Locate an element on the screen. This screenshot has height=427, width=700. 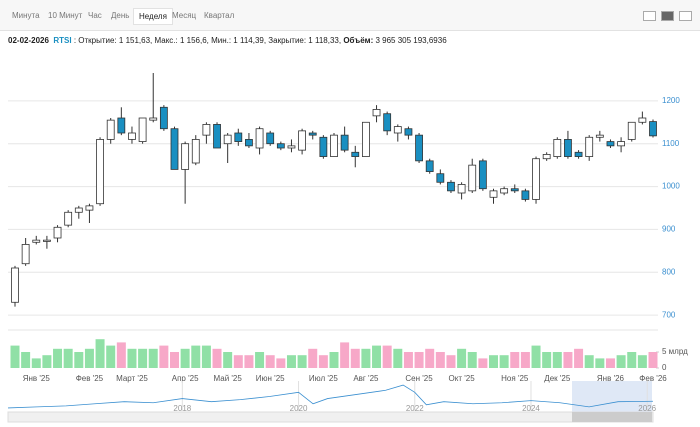
navigator-selection is located at coordinates (612, 396).